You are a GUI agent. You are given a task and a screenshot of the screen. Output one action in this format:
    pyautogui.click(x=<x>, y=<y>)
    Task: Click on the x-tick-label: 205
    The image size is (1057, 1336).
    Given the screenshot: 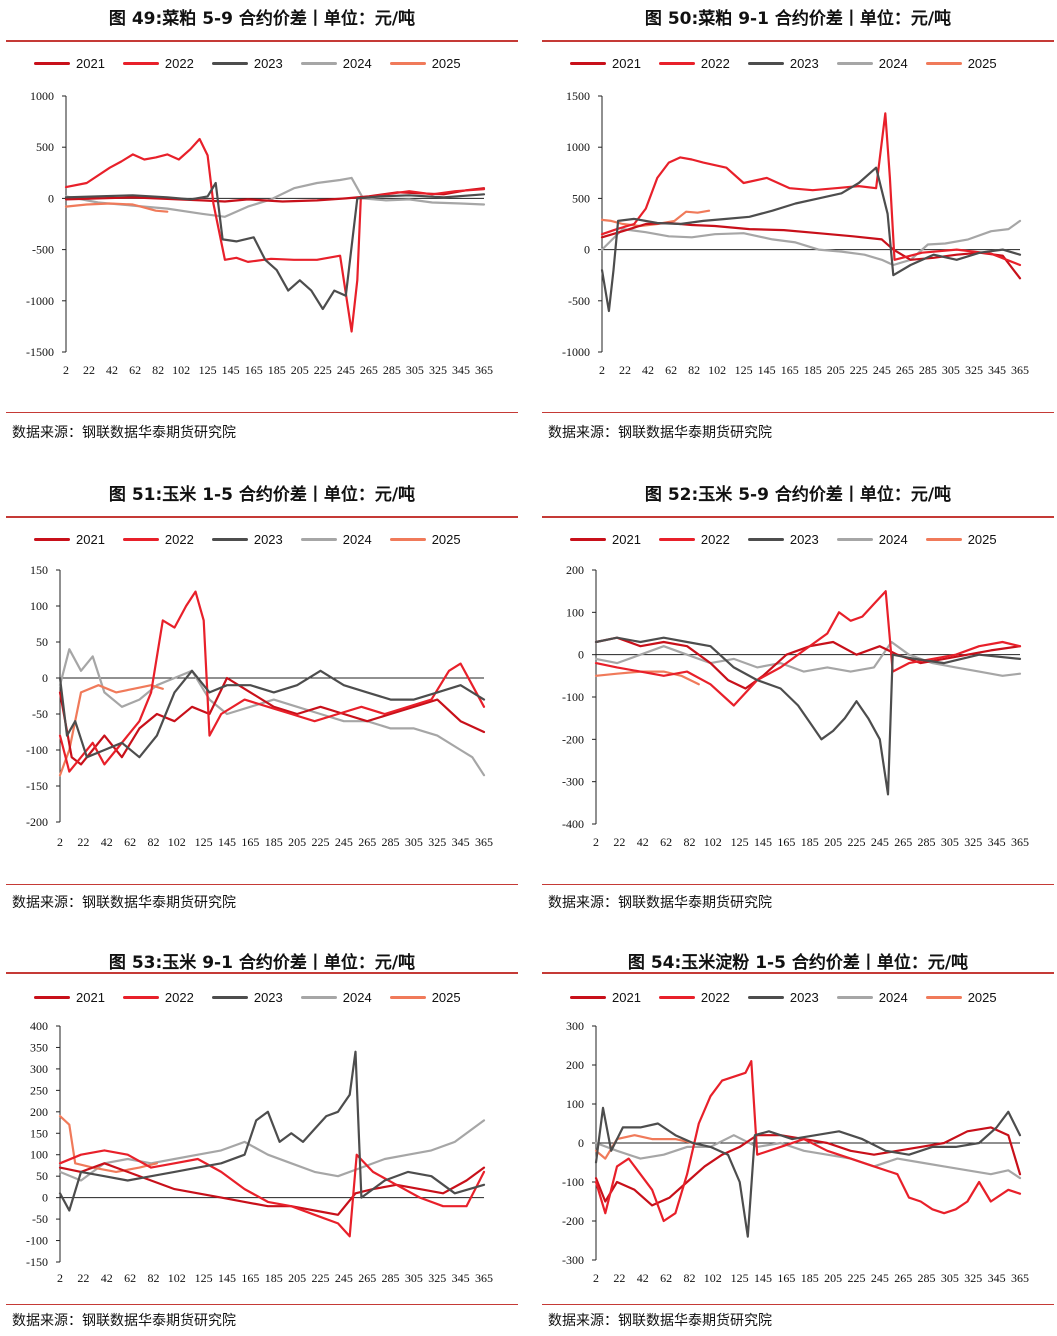 What is the action you would take?
    pyautogui.click(x=836, y=370)
    